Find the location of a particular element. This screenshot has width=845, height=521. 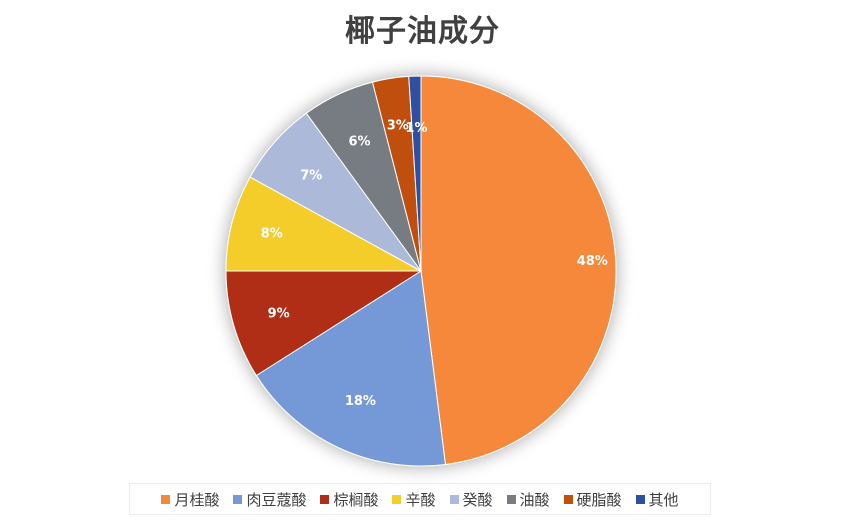

legend-label: 棕榈酸 is located at coordinates (356, 499).